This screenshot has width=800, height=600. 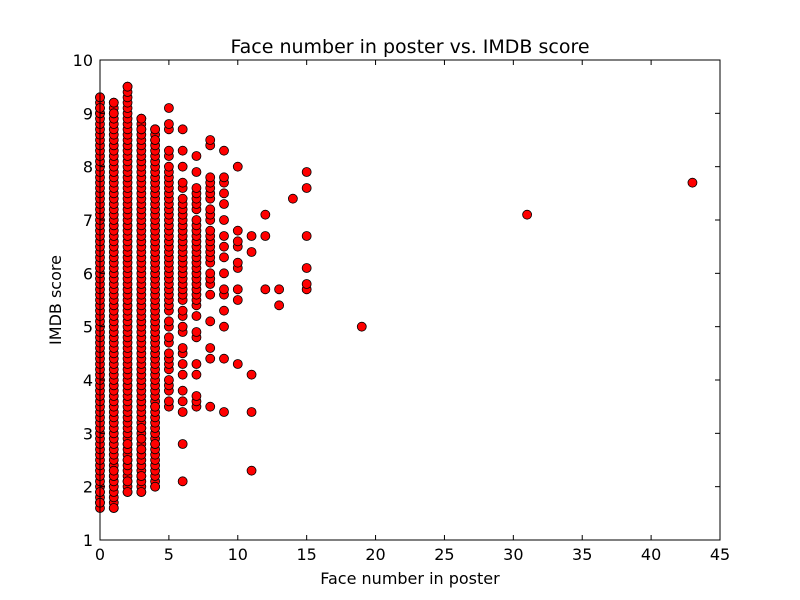 I want to click on x-tick-label: 40, so click(x=651, y=554).